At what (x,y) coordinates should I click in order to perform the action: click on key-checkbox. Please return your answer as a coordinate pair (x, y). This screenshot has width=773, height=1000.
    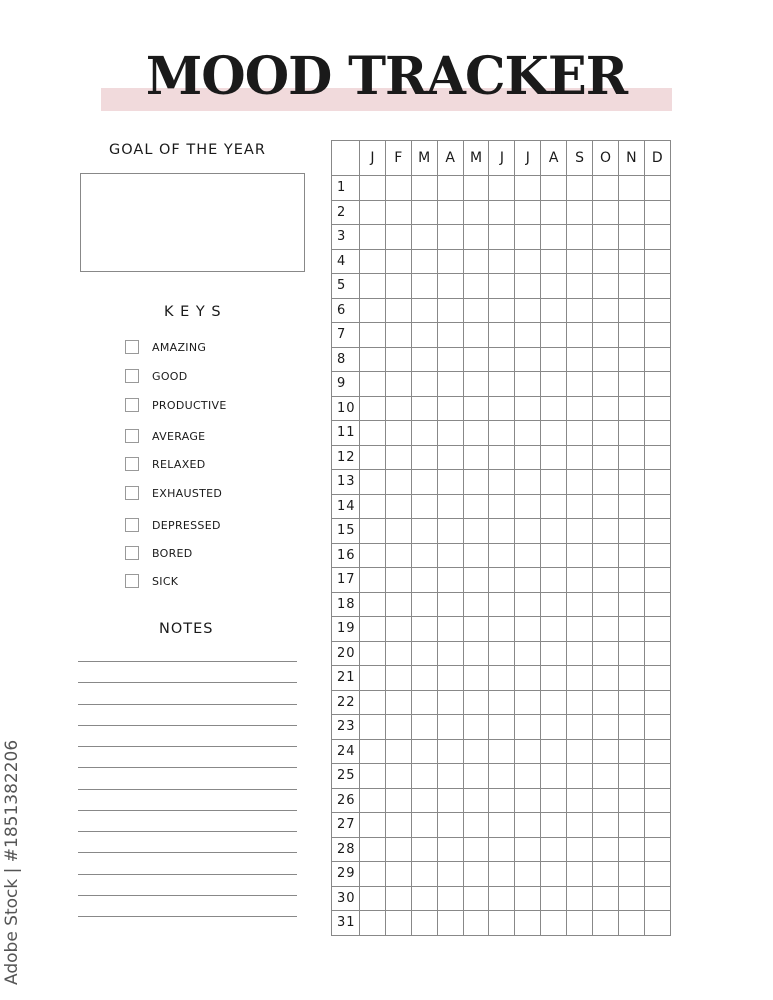
    Looking at the image, I should click on (132, 581).